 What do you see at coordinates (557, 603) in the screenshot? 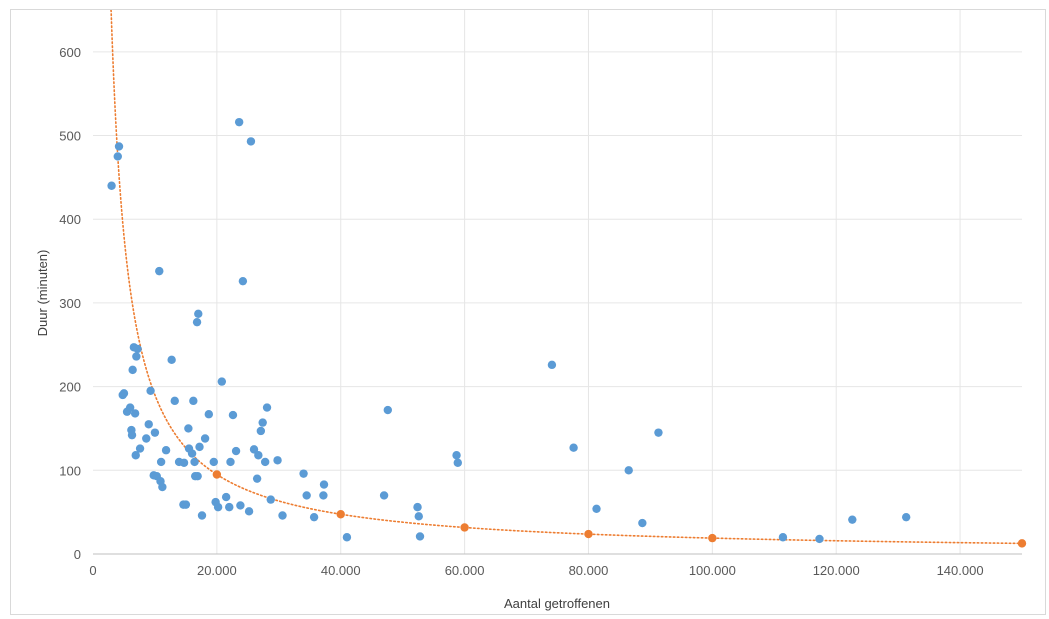
I see `x-axis-title: Aantal getroffenen` at bounding box center [557, 603].